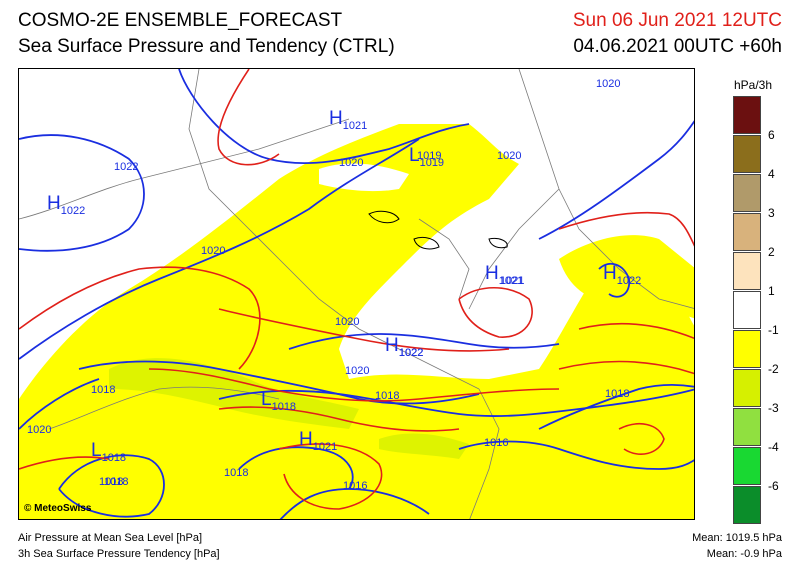  What do you see at coordinates (773, 330) in the screenshot?
I see `legend-label: -1` at bounding box center [773, 330].